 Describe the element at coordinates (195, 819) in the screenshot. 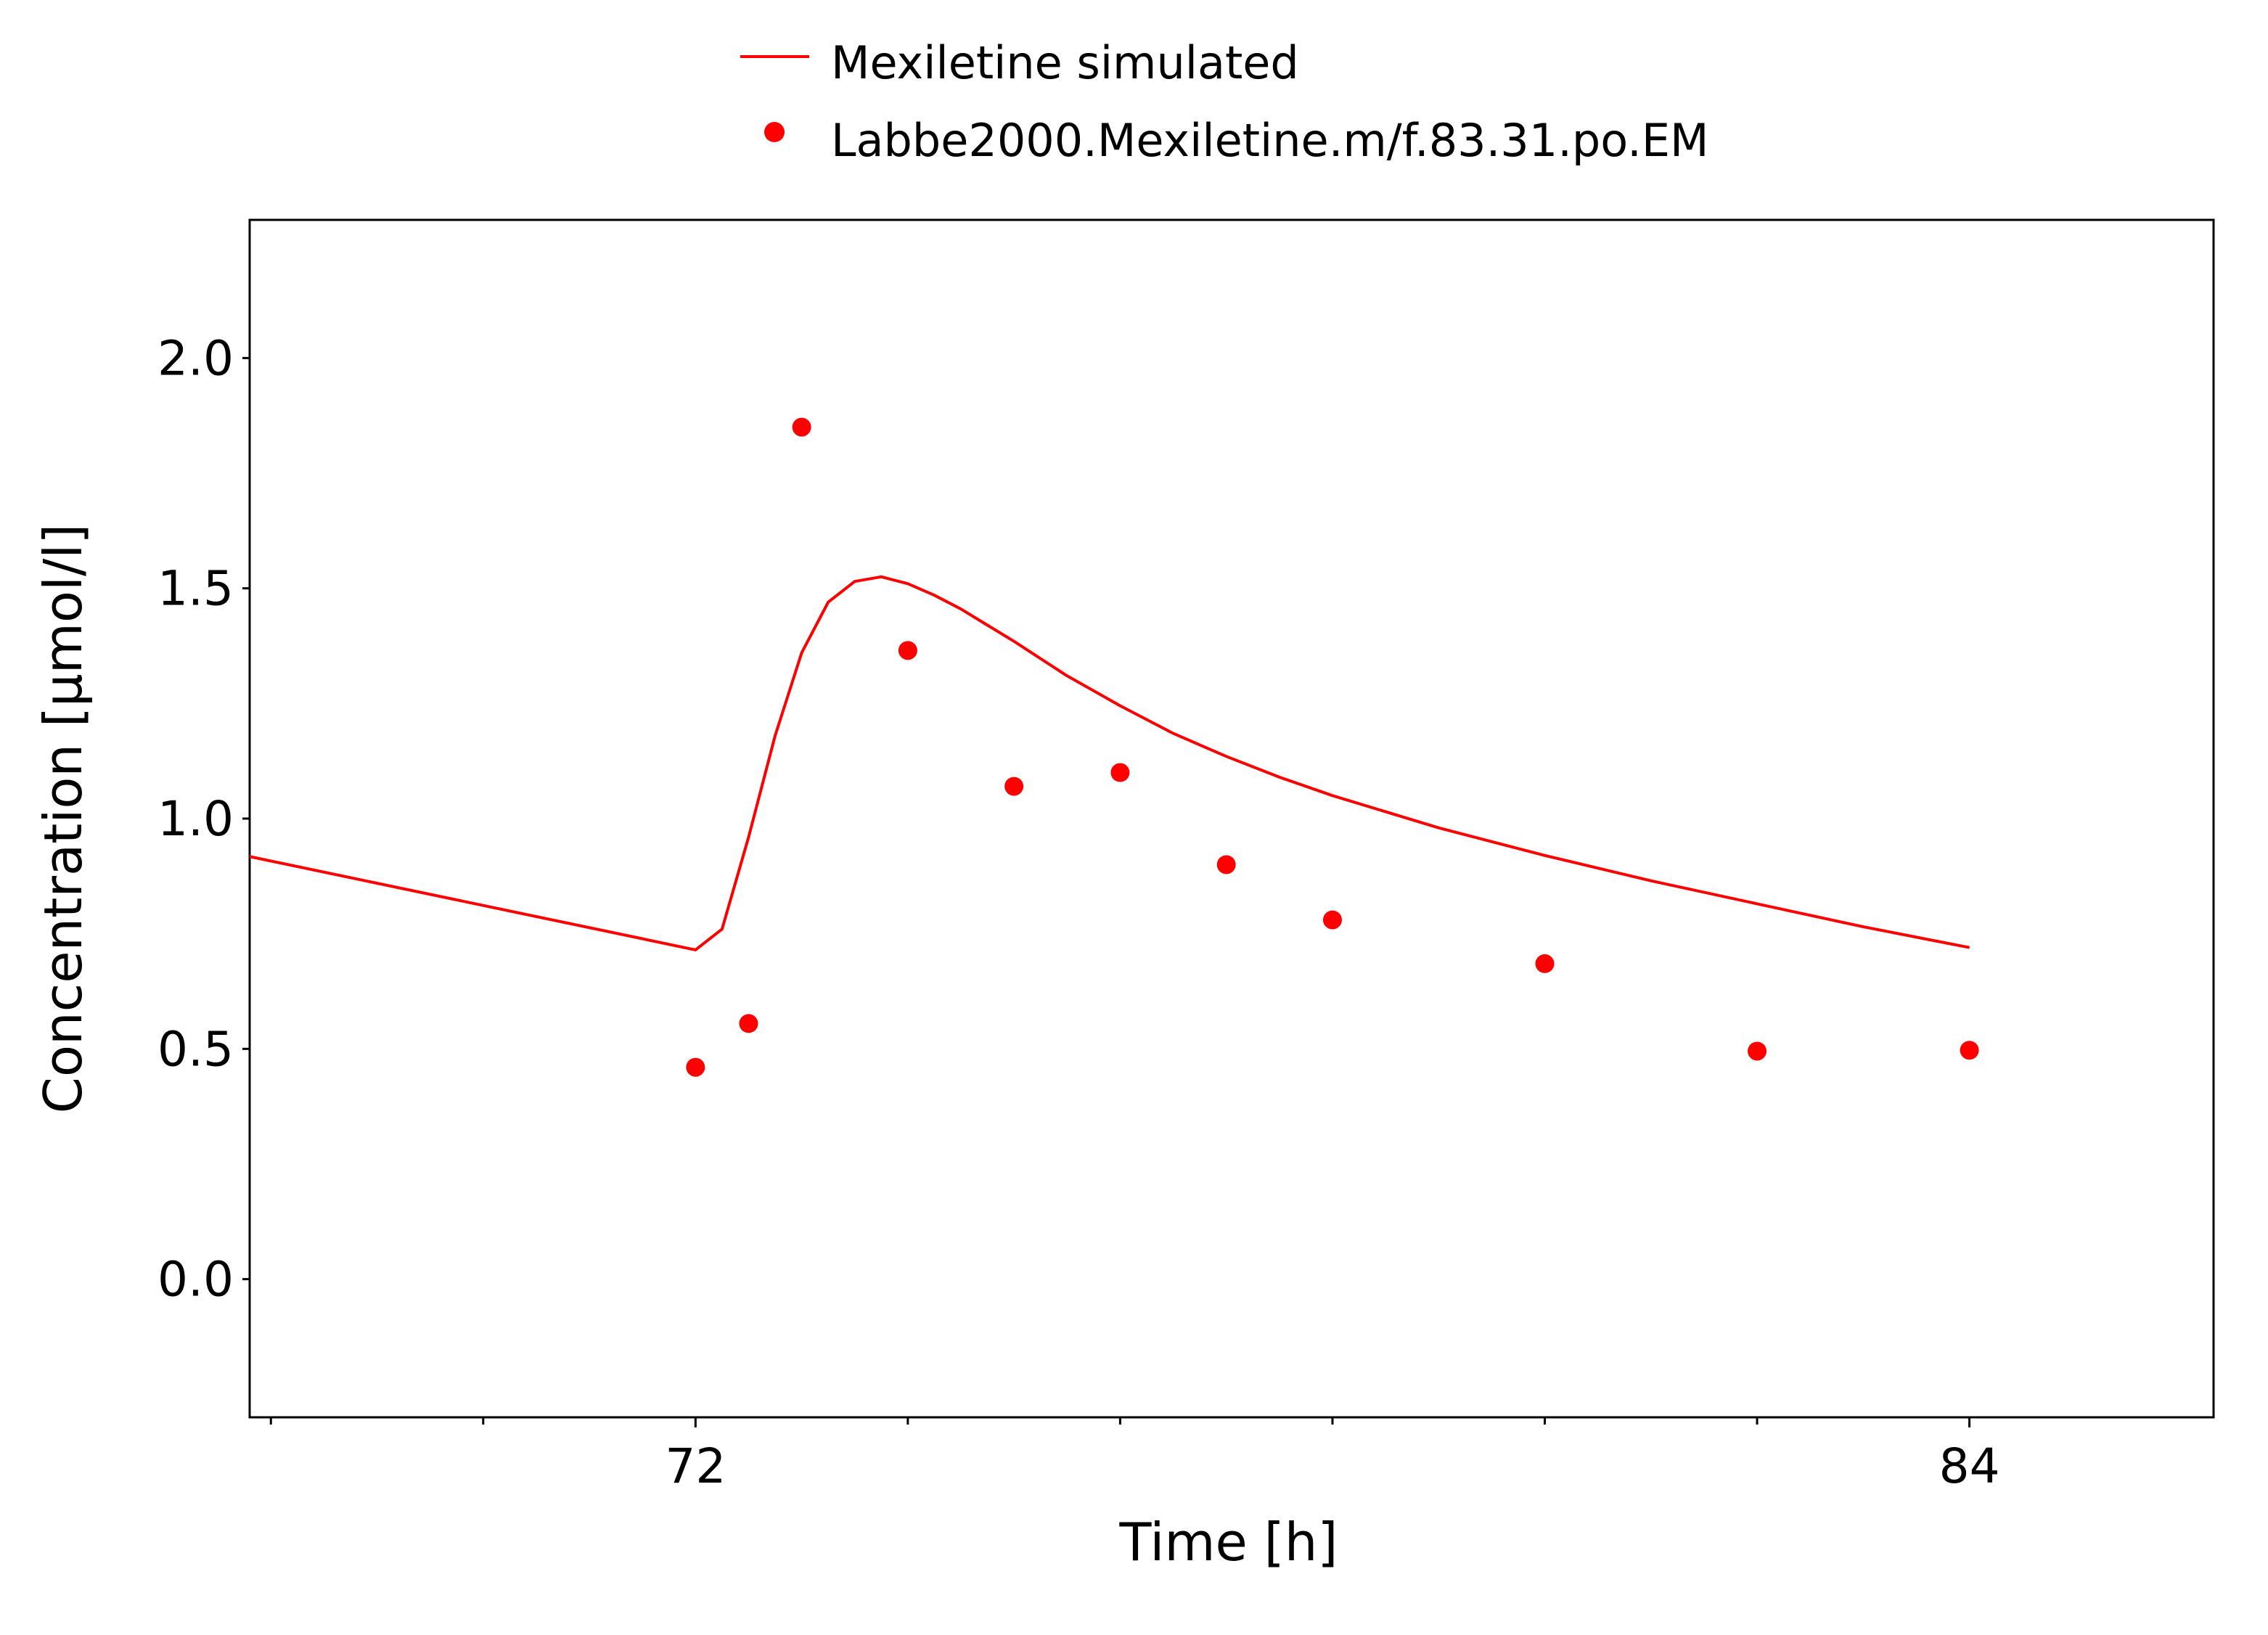

I see `y-tick-label: 1.0` at that location.